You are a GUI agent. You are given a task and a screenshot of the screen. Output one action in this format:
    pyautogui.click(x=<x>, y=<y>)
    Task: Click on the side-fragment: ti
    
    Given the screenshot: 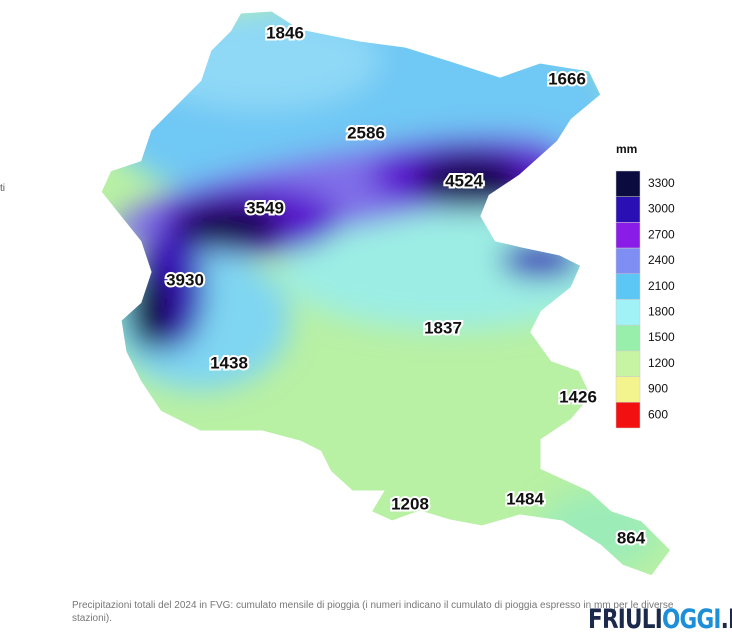 What is the action you would take?
    pyautogui.click(x=2, y=188)
    